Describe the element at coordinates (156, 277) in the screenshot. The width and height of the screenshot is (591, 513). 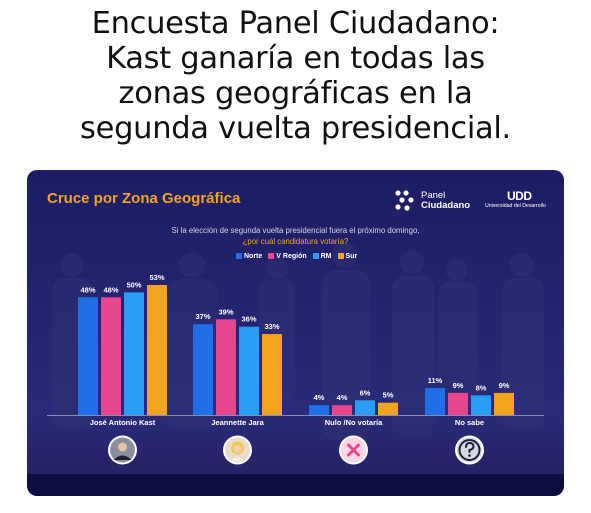
I see `data-label-0-3: 53%` at that location.